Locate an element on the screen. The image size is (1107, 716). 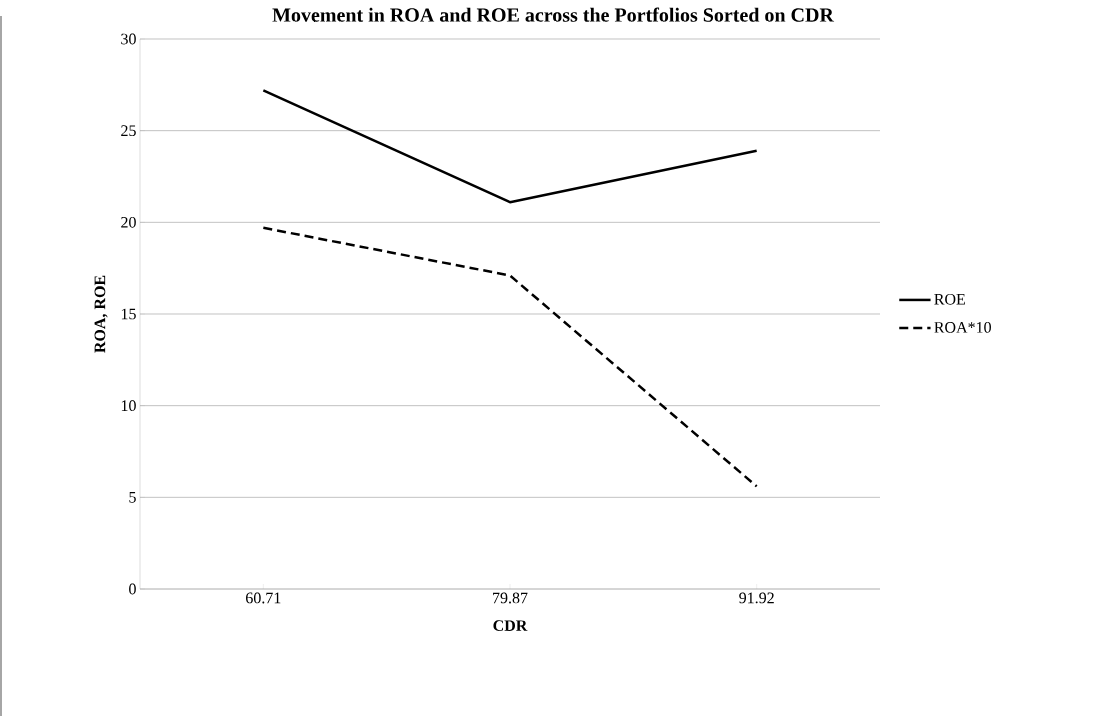
legend-label: ROA*10 is located at coordinates (962, 327).